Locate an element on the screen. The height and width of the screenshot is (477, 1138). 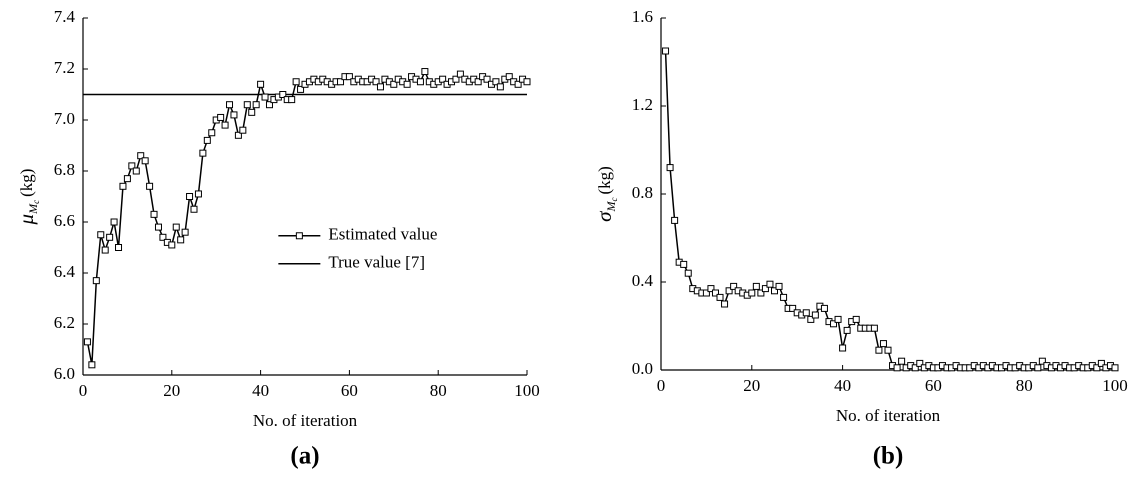
y-tick-label: 7.4 is located at coordinates (65, 16).